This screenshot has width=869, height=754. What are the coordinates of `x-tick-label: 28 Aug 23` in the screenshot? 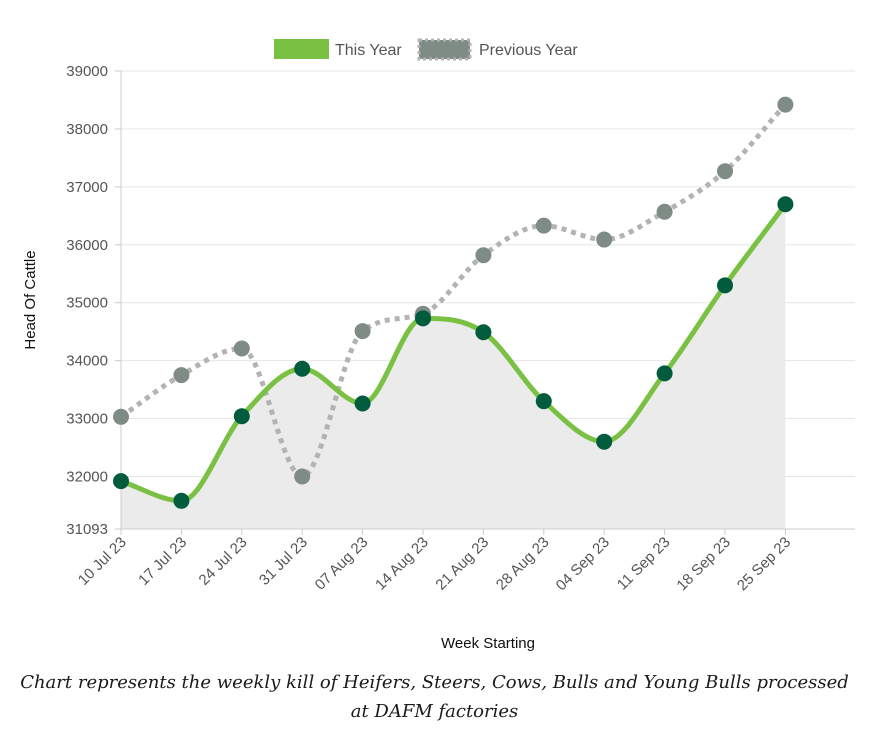 It's located at (523, 564).